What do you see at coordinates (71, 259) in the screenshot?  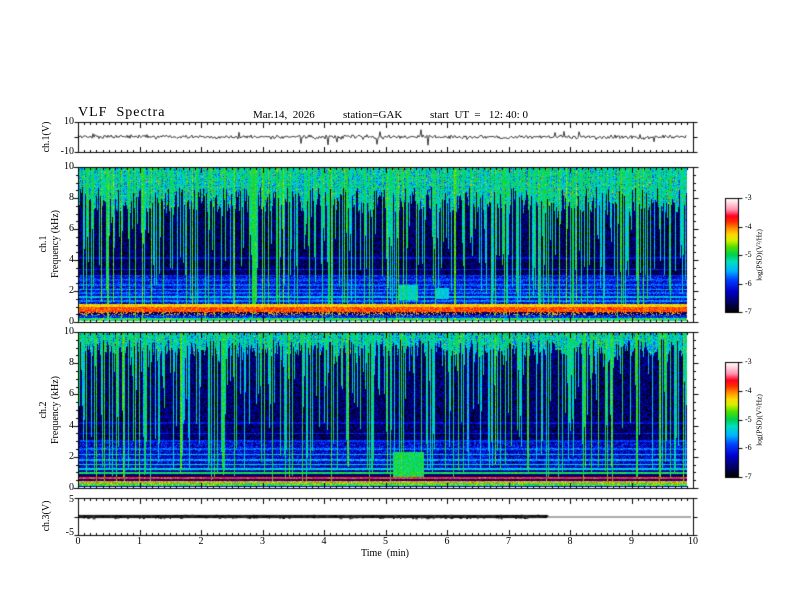 I see `spec1-y-tick-label: 4` at bounding box center [71, 259].